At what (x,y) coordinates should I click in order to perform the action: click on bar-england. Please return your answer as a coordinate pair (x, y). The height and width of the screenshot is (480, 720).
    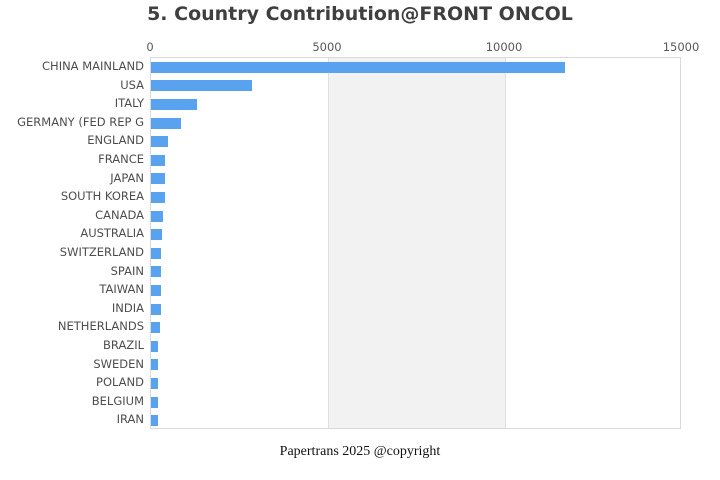
    Looking at the image, I should click on (159, 142).